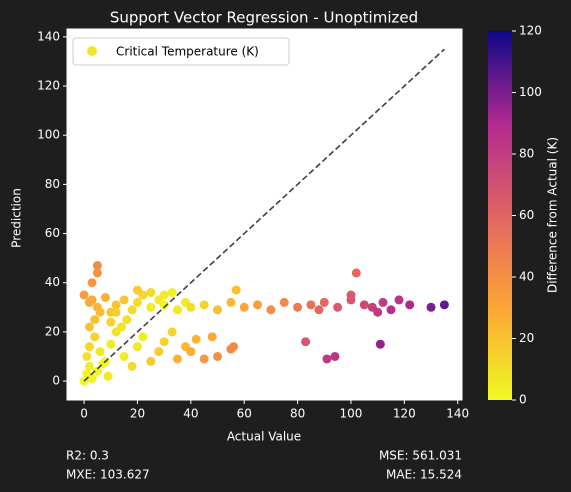 Image resolution: width=571 pixels, height=492 pixels. I want to click on legend-box, so click(181, 51).